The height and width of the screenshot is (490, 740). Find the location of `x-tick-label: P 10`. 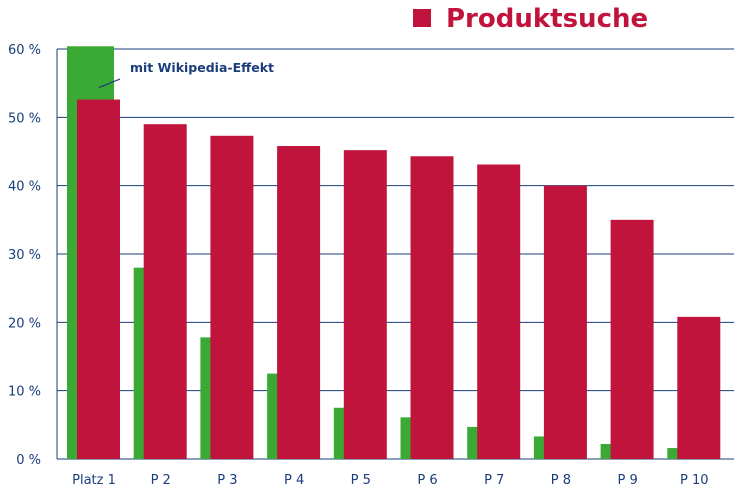

x-tick-label: P 10 is located at coordinates (694, 480).